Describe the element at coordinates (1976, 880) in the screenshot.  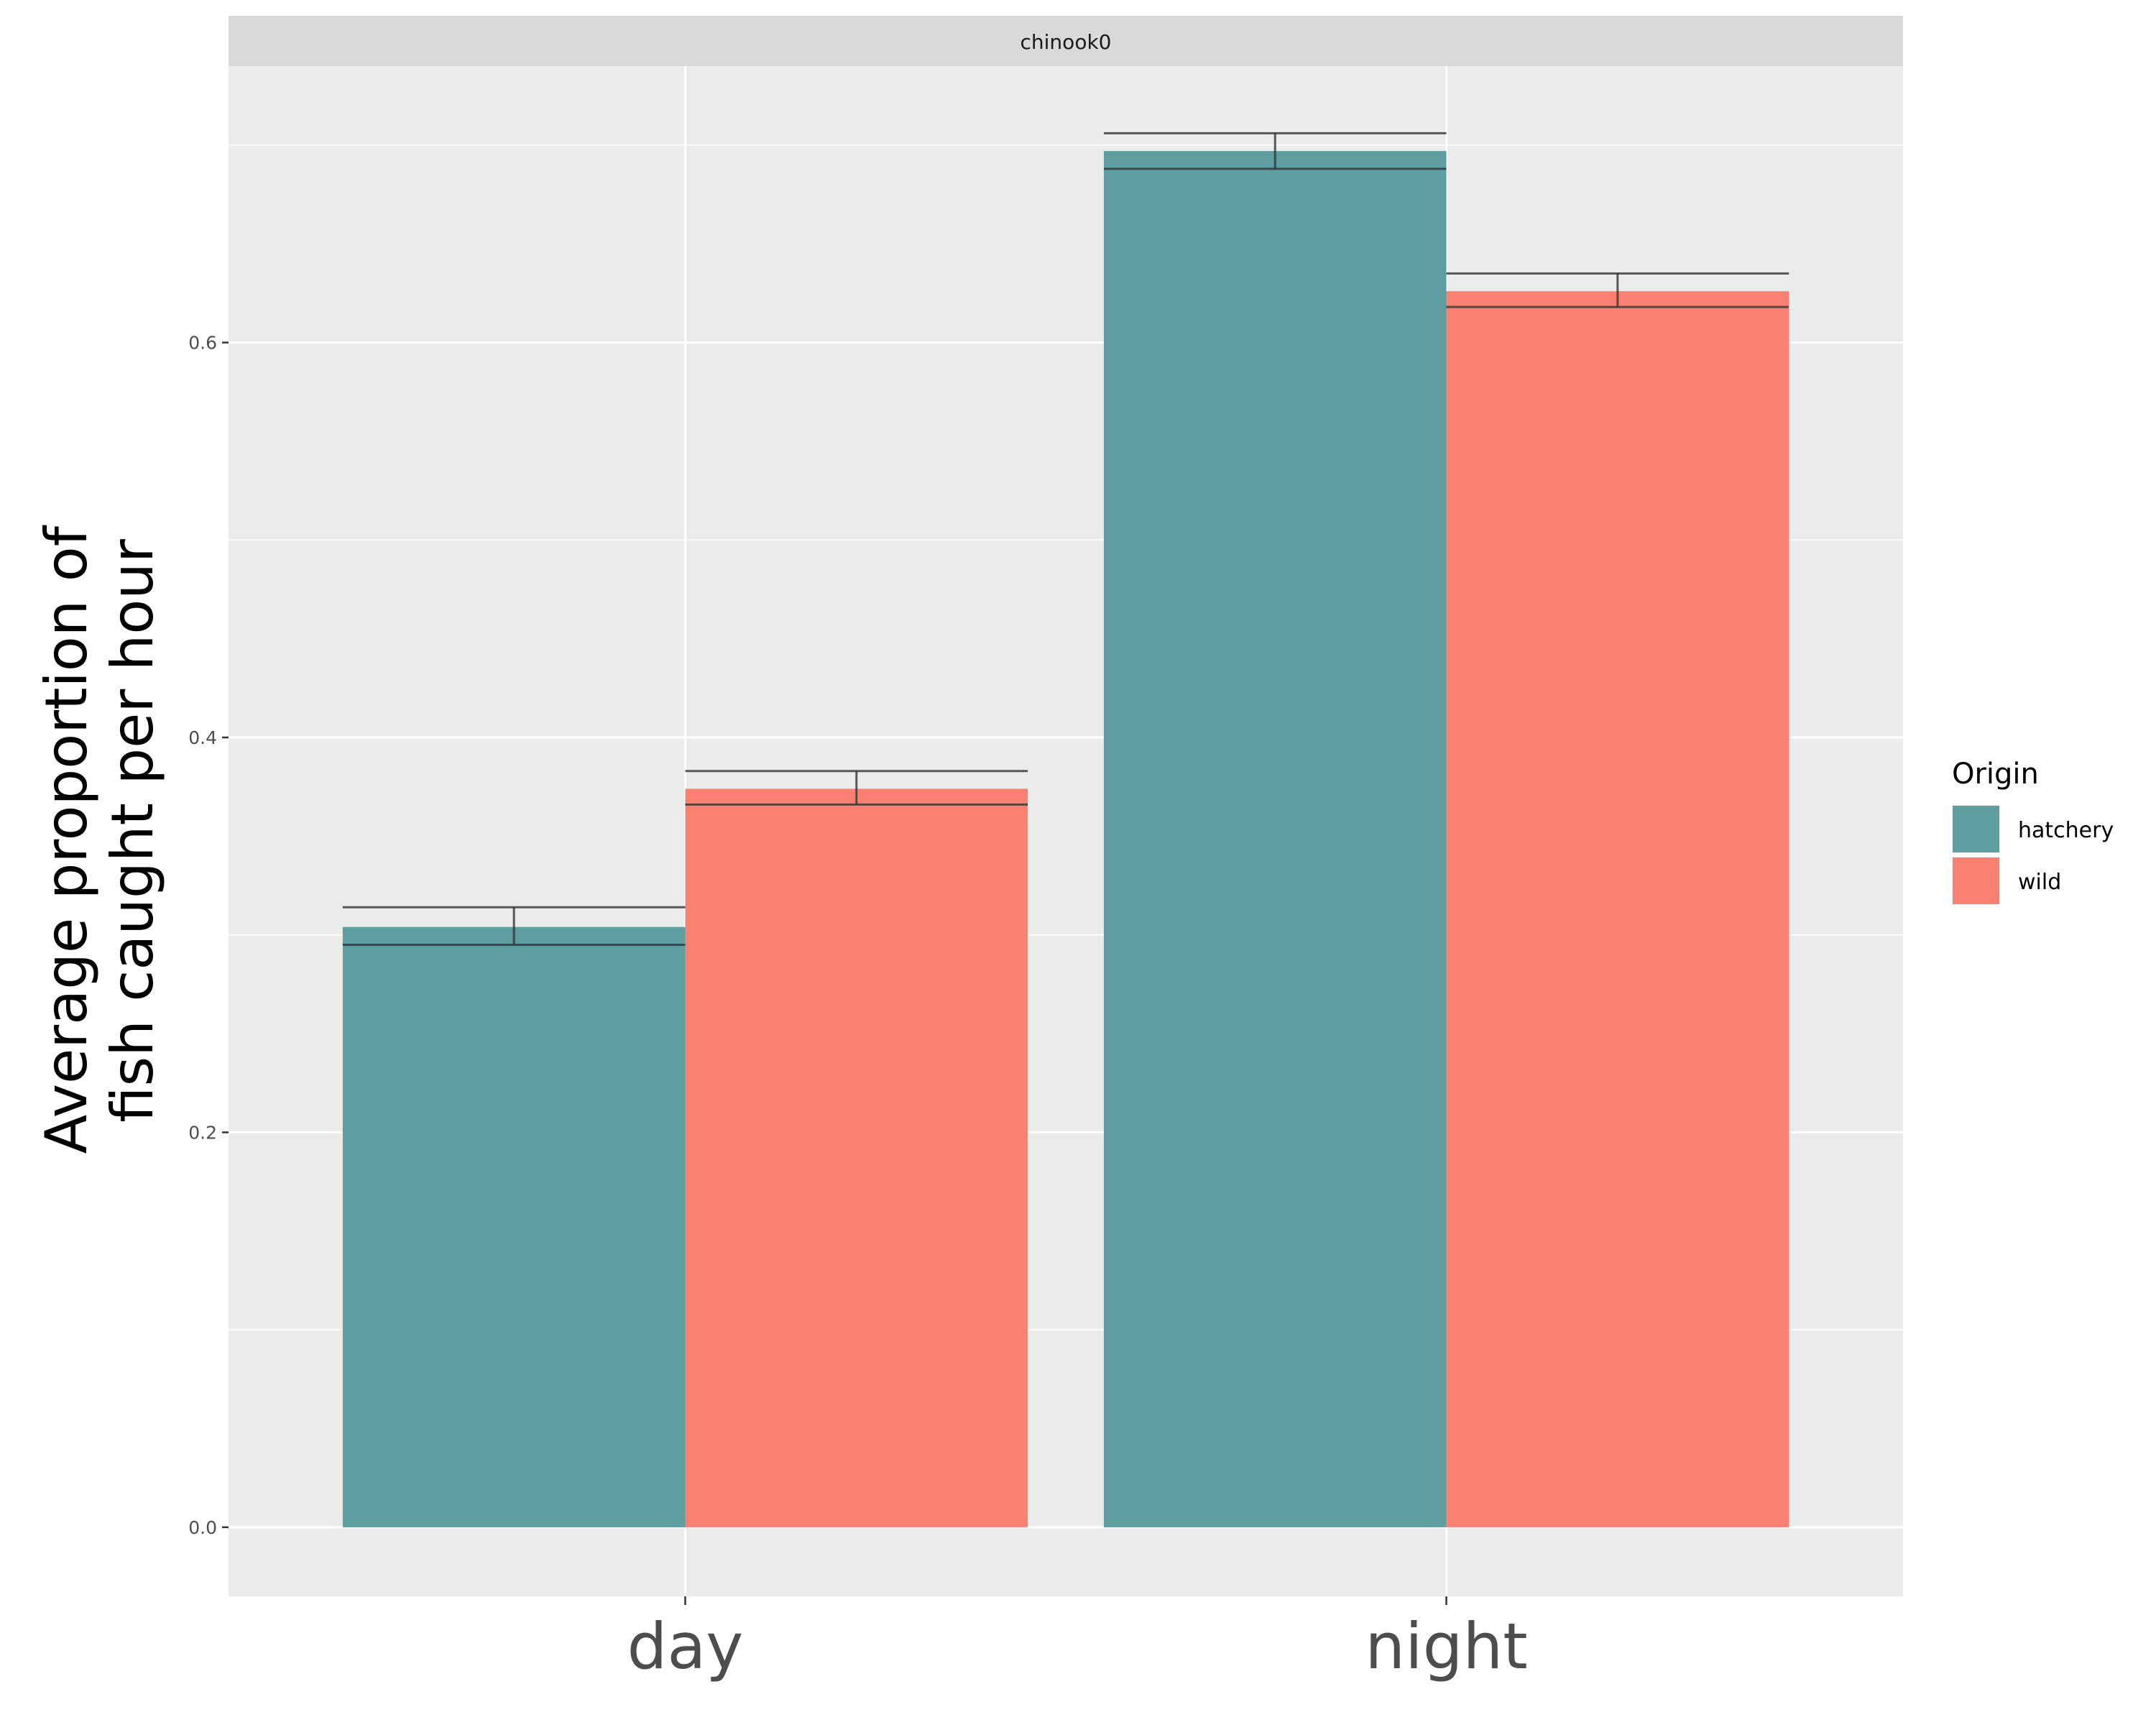
I see `legend-swatch-wild` at that location.